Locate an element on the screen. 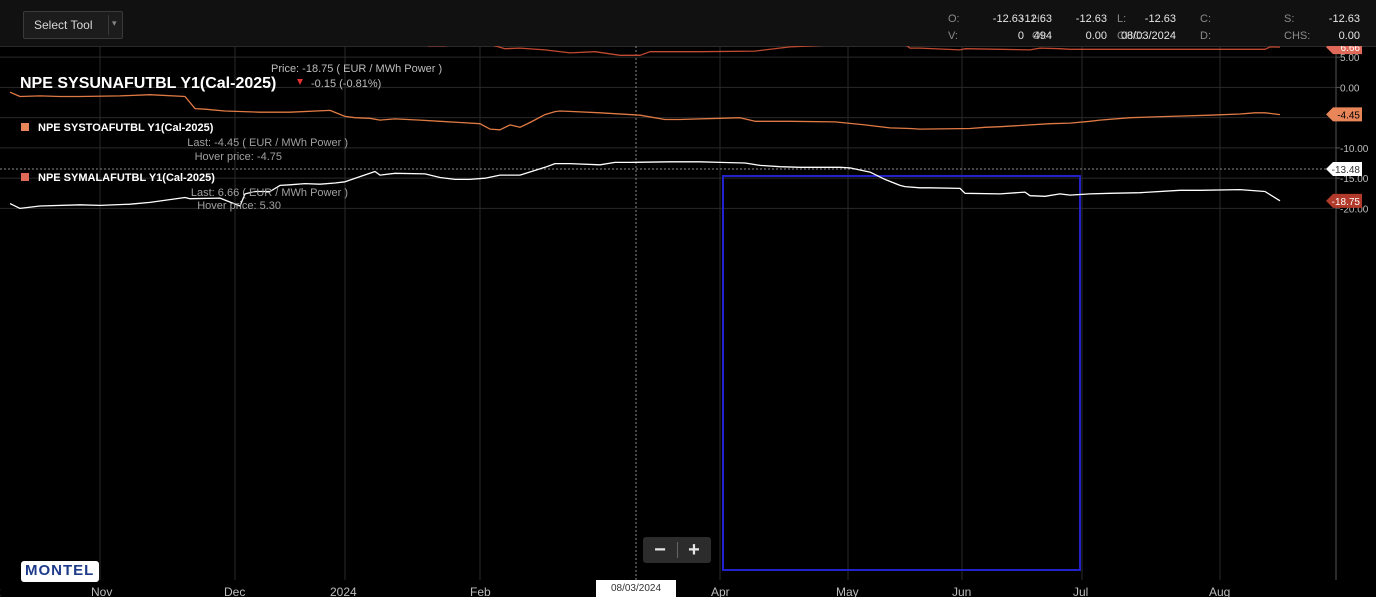 The height and width of the screenshot is (597, 1376). x-tick-label: May is located at coordinates (847, 591).